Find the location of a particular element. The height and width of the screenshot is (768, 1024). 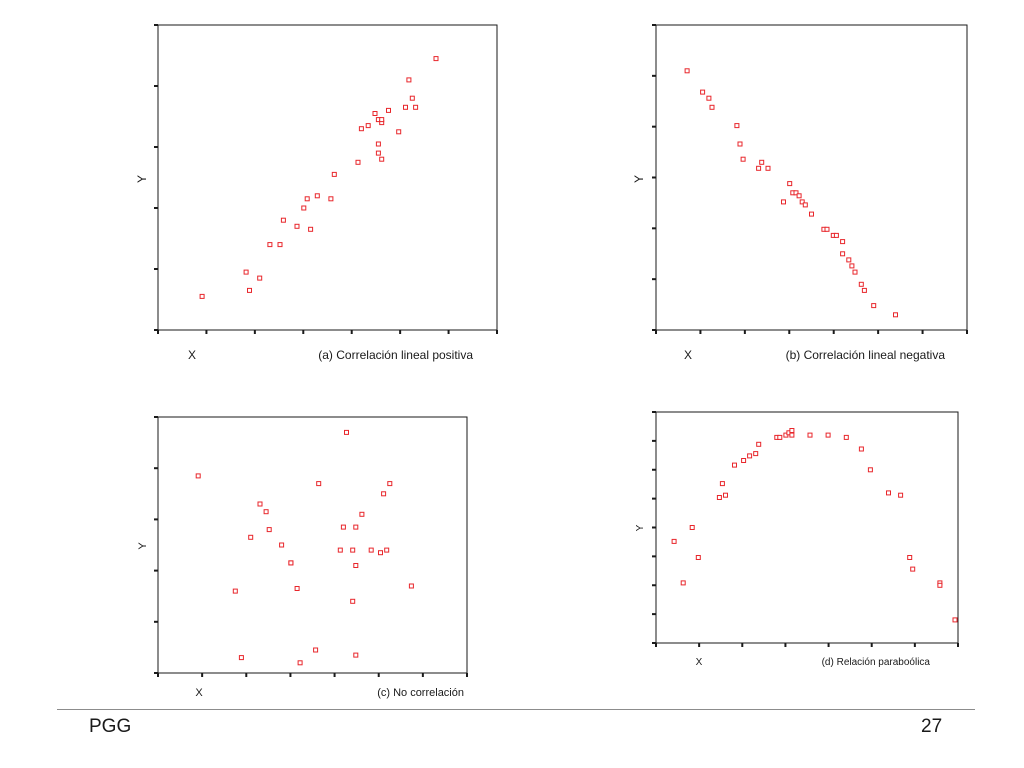

scatter-panel-2: X Y (b) Correlación lineal negativa is located at coordinates (800, 193).